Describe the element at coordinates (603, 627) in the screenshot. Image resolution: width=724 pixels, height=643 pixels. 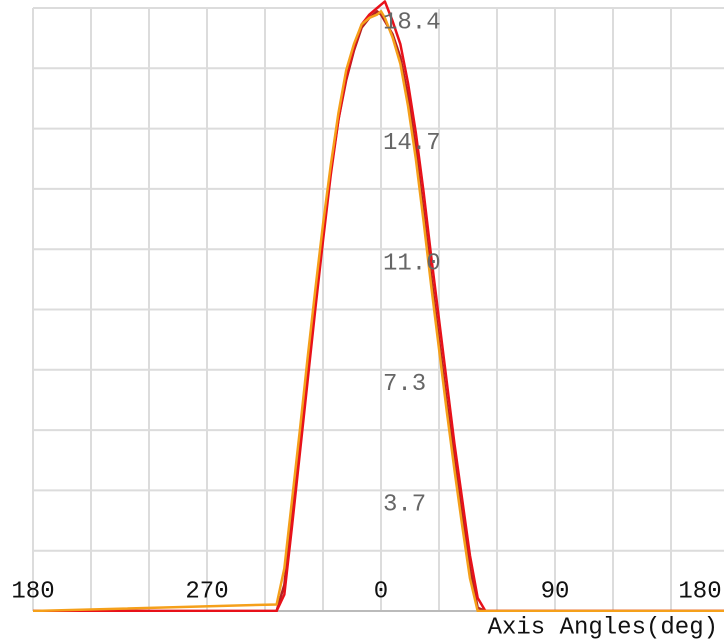
I see `x-axis-label: Axis Angles(deg)` at that location.